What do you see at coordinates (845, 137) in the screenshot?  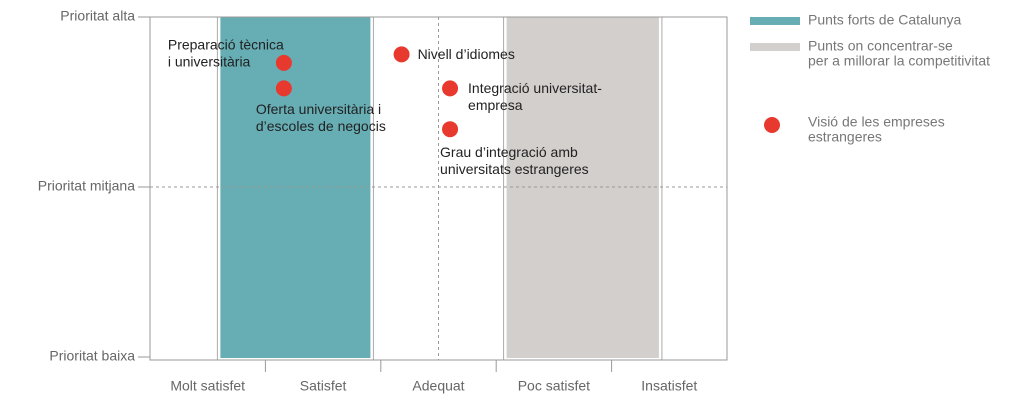 I see `legend-label: estrangeres` at bounding box center [845, 137].